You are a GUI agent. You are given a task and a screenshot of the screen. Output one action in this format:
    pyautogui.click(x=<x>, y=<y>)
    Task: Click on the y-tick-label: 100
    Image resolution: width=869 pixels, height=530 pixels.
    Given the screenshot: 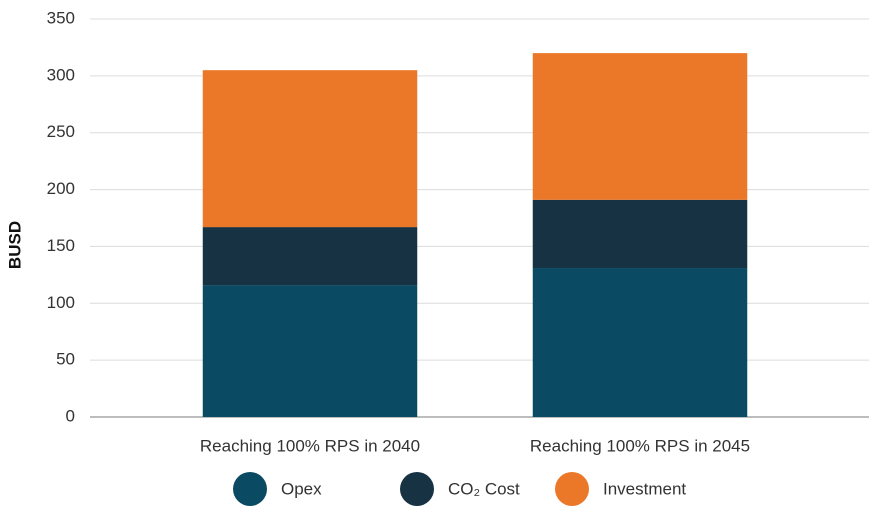 What is the action you would take?
    pyautogui.click(x=61, y=302)
    